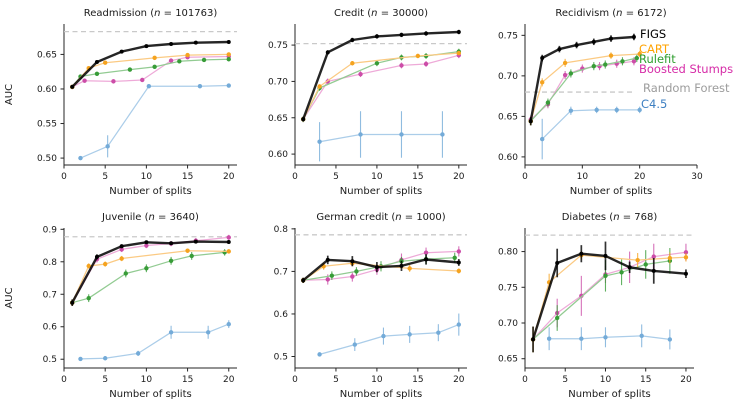 The height and width of the screenshot is (415, 747). I want to click on series-boosted-stumps, so click(609, 298).